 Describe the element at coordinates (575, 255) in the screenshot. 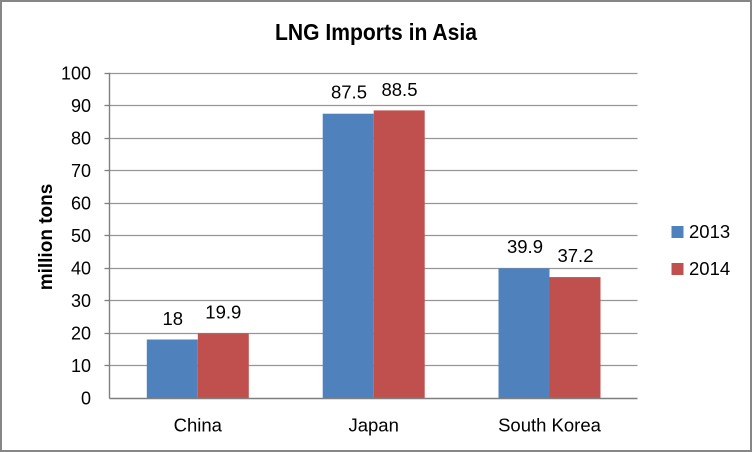

I see `svg-text: 37.2` at that location.